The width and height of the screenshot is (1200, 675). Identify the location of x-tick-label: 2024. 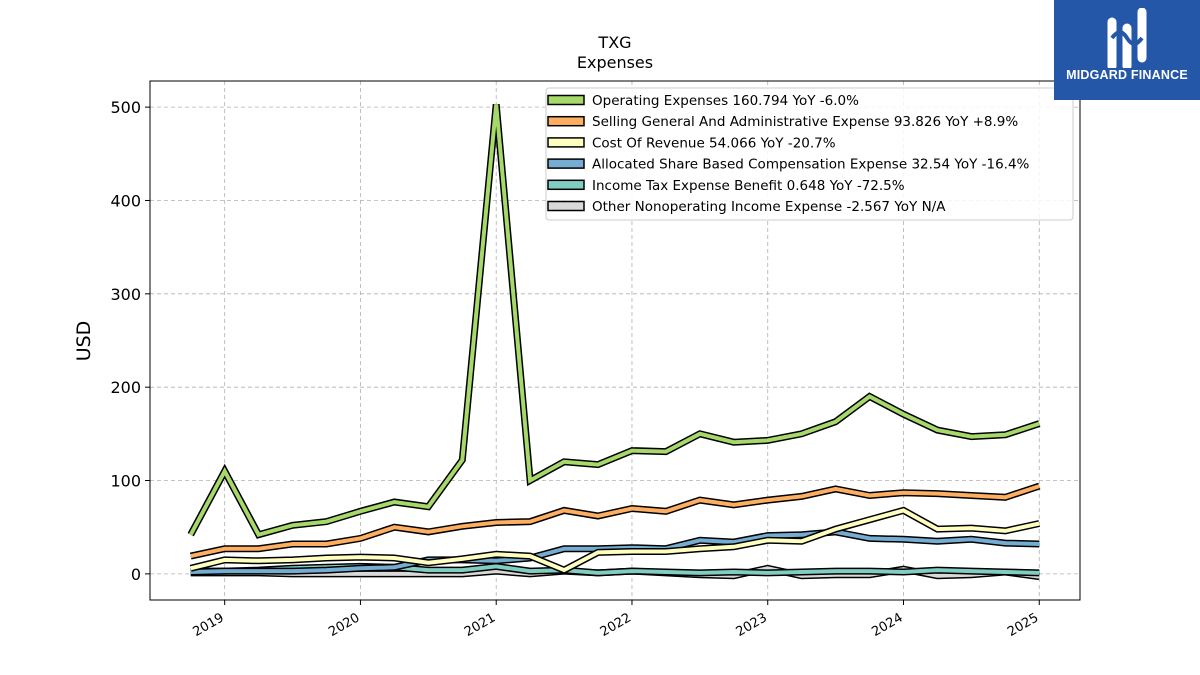
(887, 625).